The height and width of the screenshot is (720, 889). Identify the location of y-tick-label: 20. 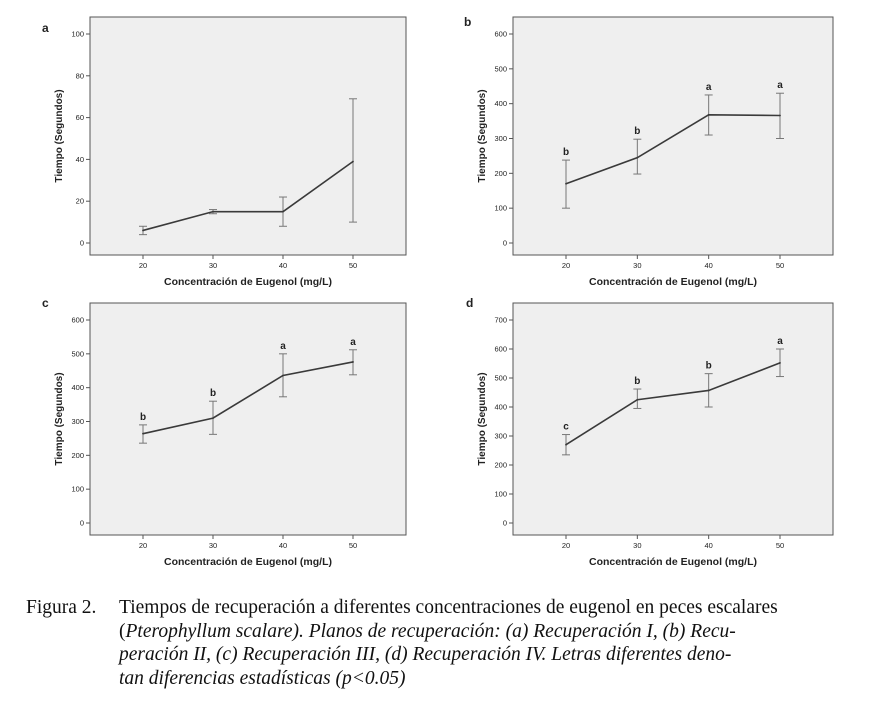
(80, 201).